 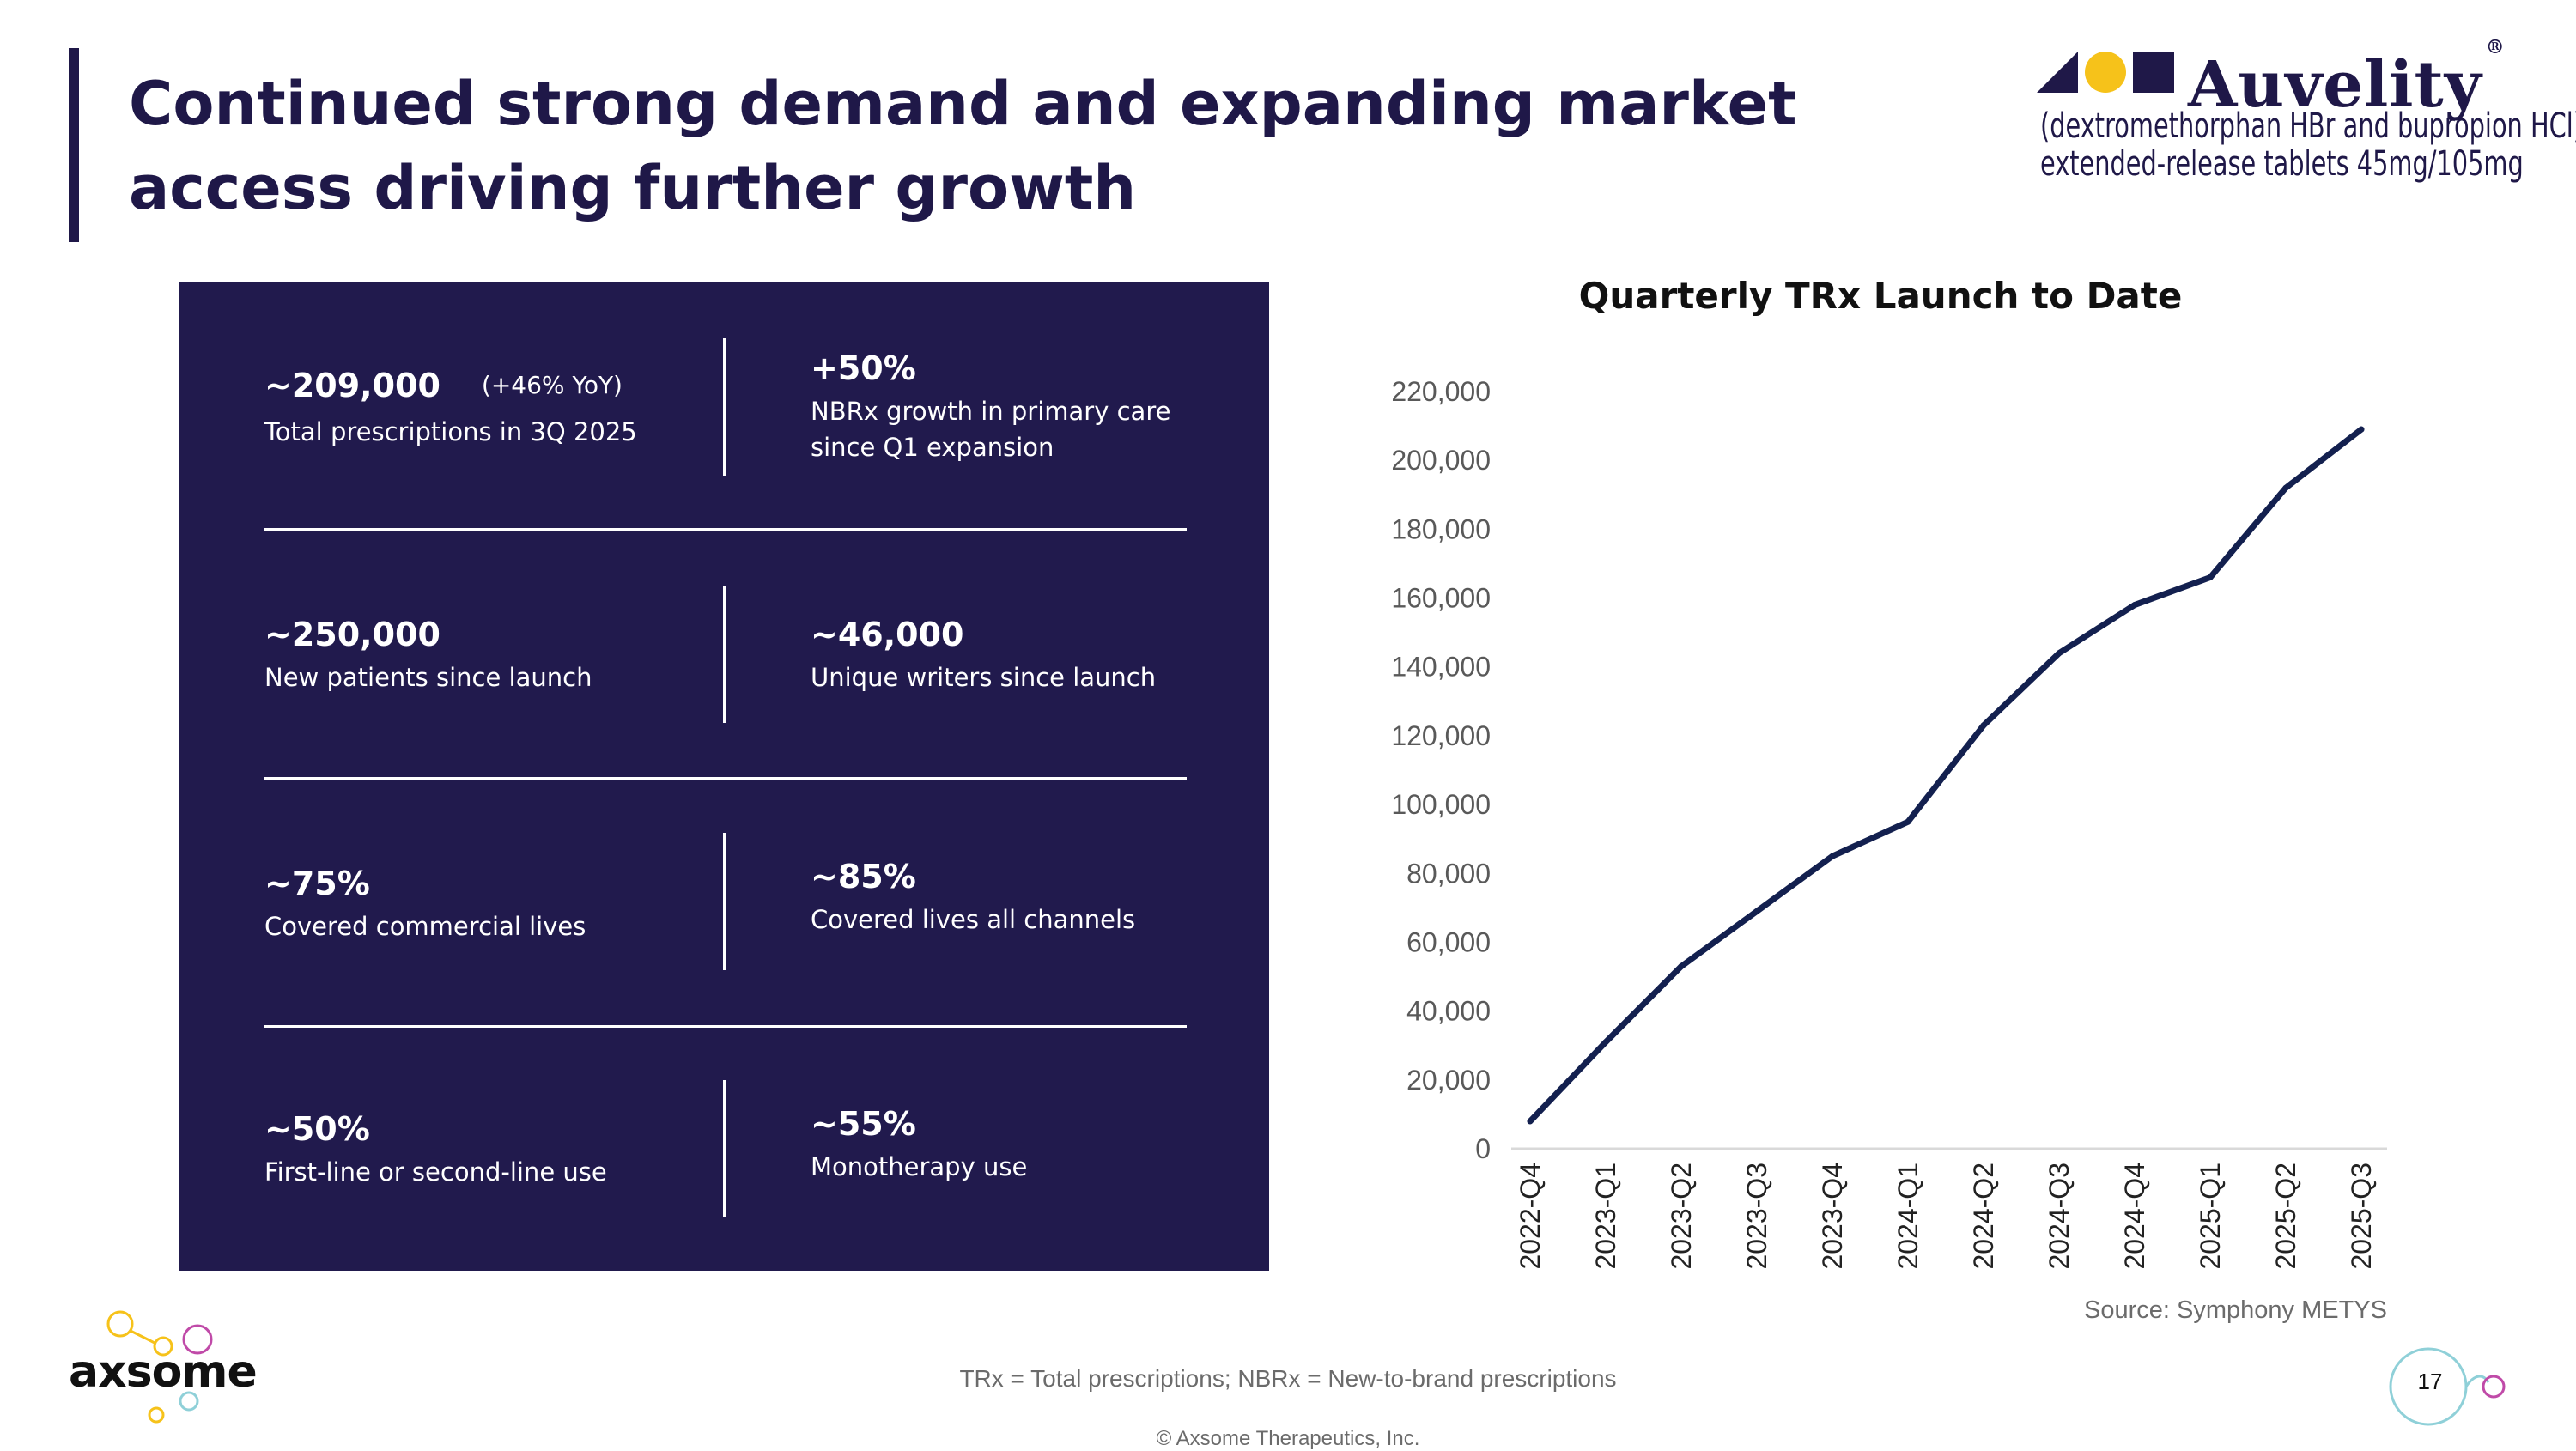 I want to click on axsome-molecule-icon, so click(x=159, y=1367).